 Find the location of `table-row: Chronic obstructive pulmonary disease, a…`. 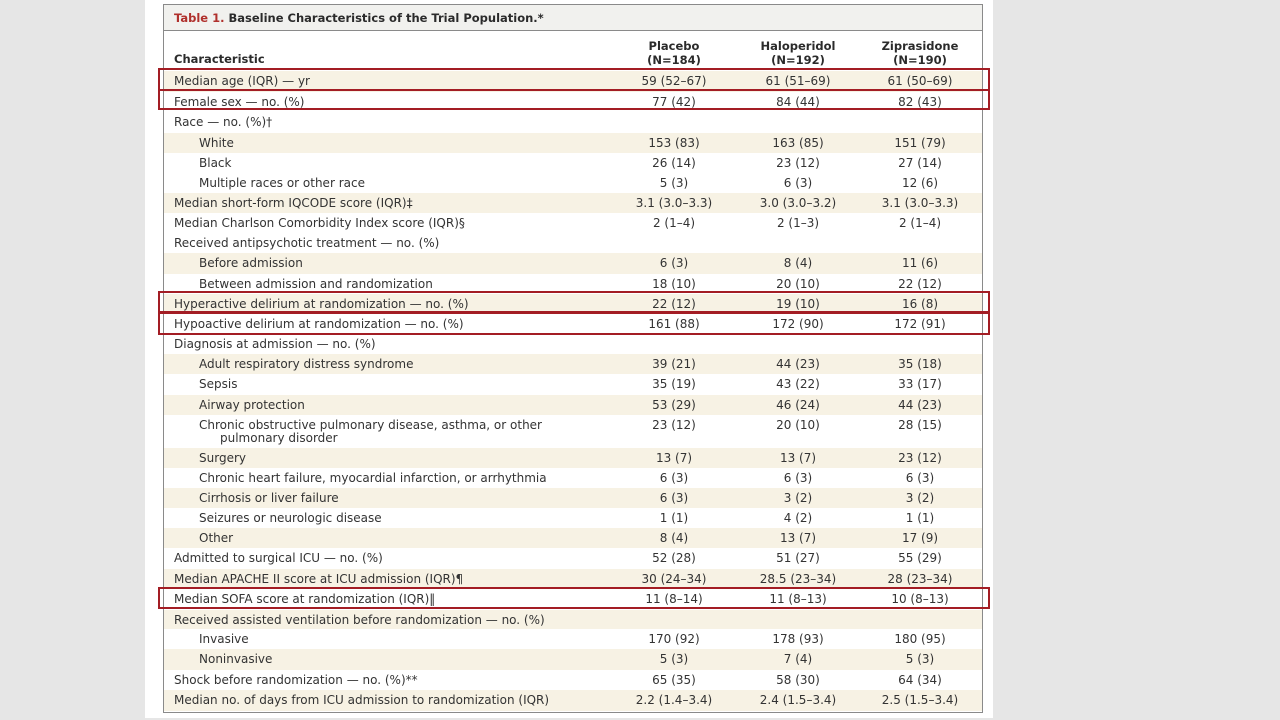

table-row: Chronic obstructive pulmonary disease, a… is located at coordinates (573, 431).